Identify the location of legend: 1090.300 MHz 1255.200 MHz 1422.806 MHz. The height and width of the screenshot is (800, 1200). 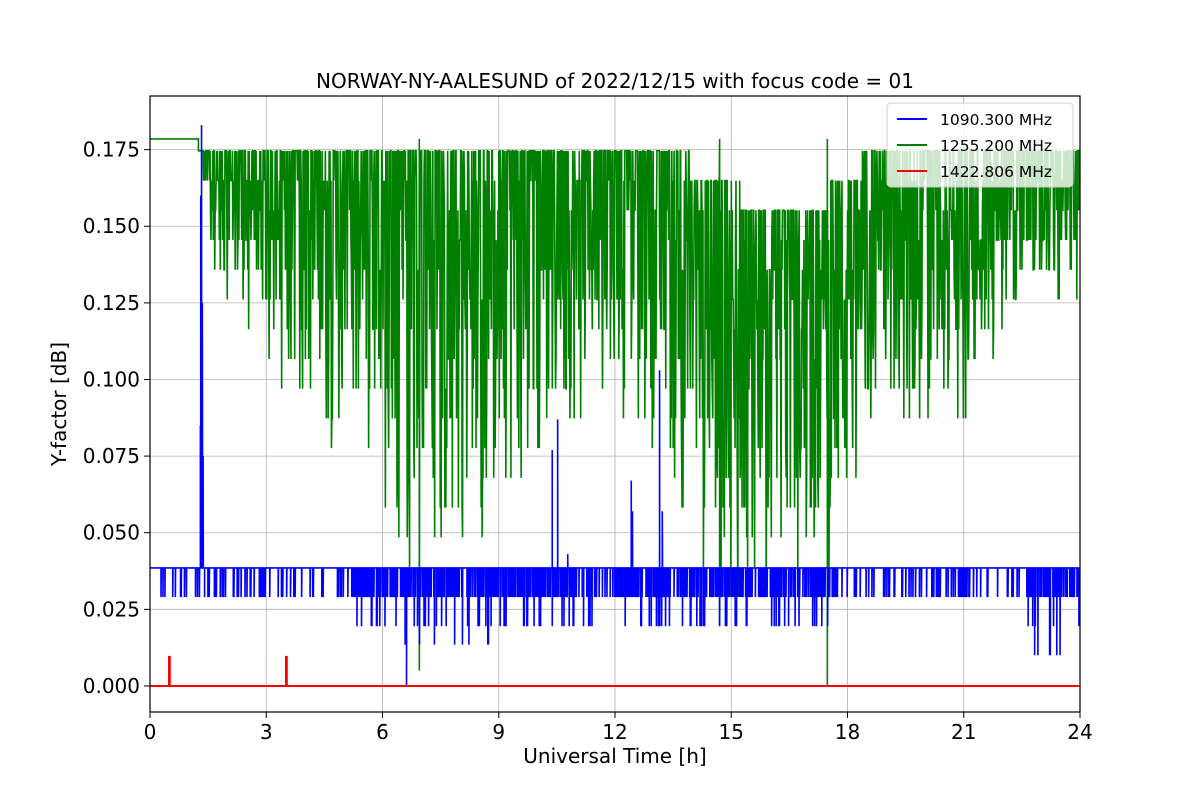
(980, 145).